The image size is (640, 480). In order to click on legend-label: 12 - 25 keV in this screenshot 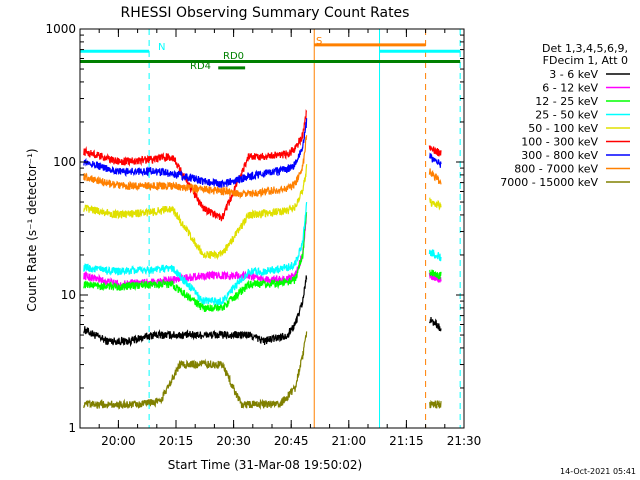, I will do `click(566, 101)`.